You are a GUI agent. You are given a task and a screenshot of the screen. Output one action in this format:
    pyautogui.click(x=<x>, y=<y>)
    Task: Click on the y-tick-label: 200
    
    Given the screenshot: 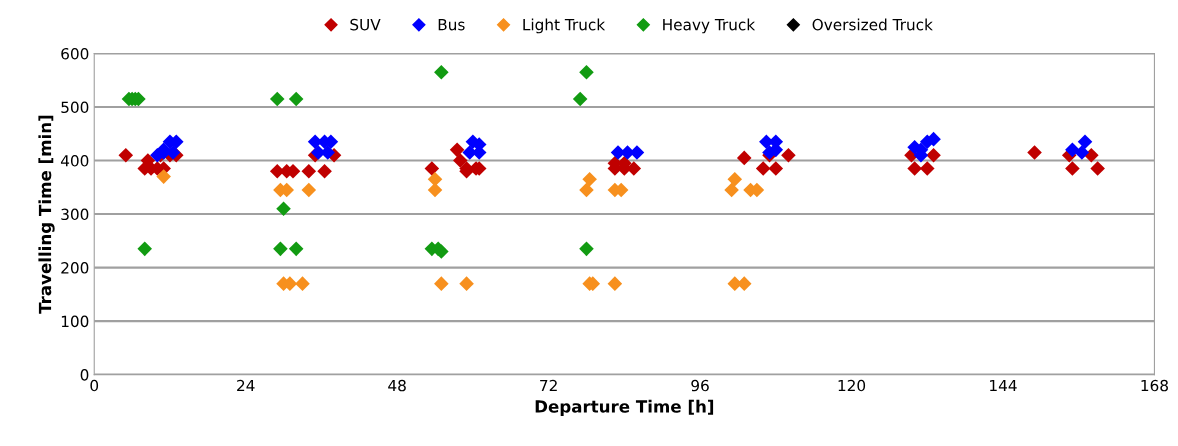 What is the action you would take?
    pyautogui.click(x=75, y=268)
    